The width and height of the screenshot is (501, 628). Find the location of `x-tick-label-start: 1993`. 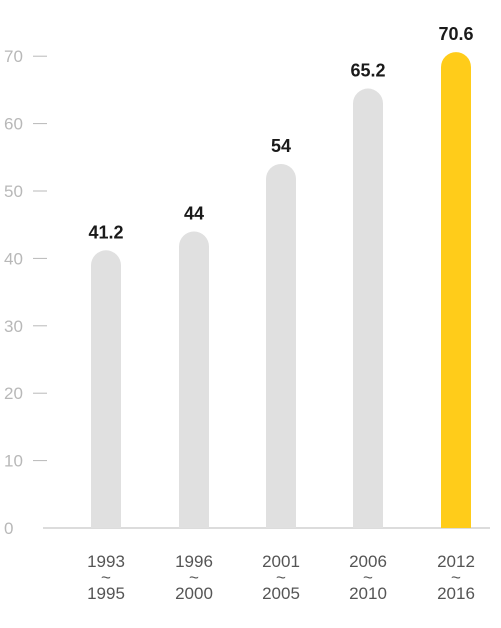

x-tick-label-start: 1993 is located at coordinates (106, 561).